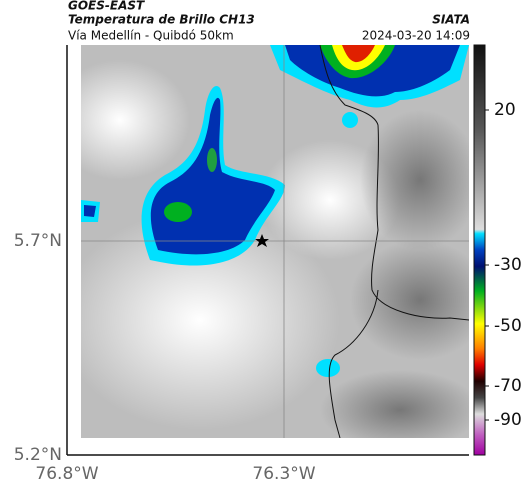  I want to click on source: SIATA, so click(451, 20).